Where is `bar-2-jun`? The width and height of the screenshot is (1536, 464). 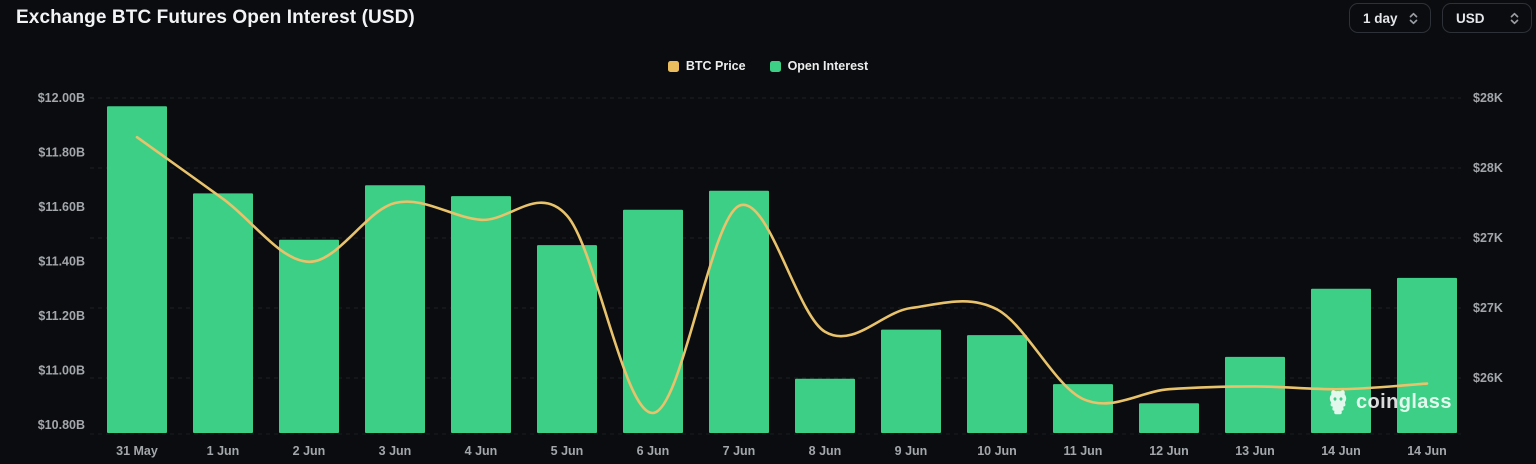 bar-2-jun is located at coordinates (309, 336).